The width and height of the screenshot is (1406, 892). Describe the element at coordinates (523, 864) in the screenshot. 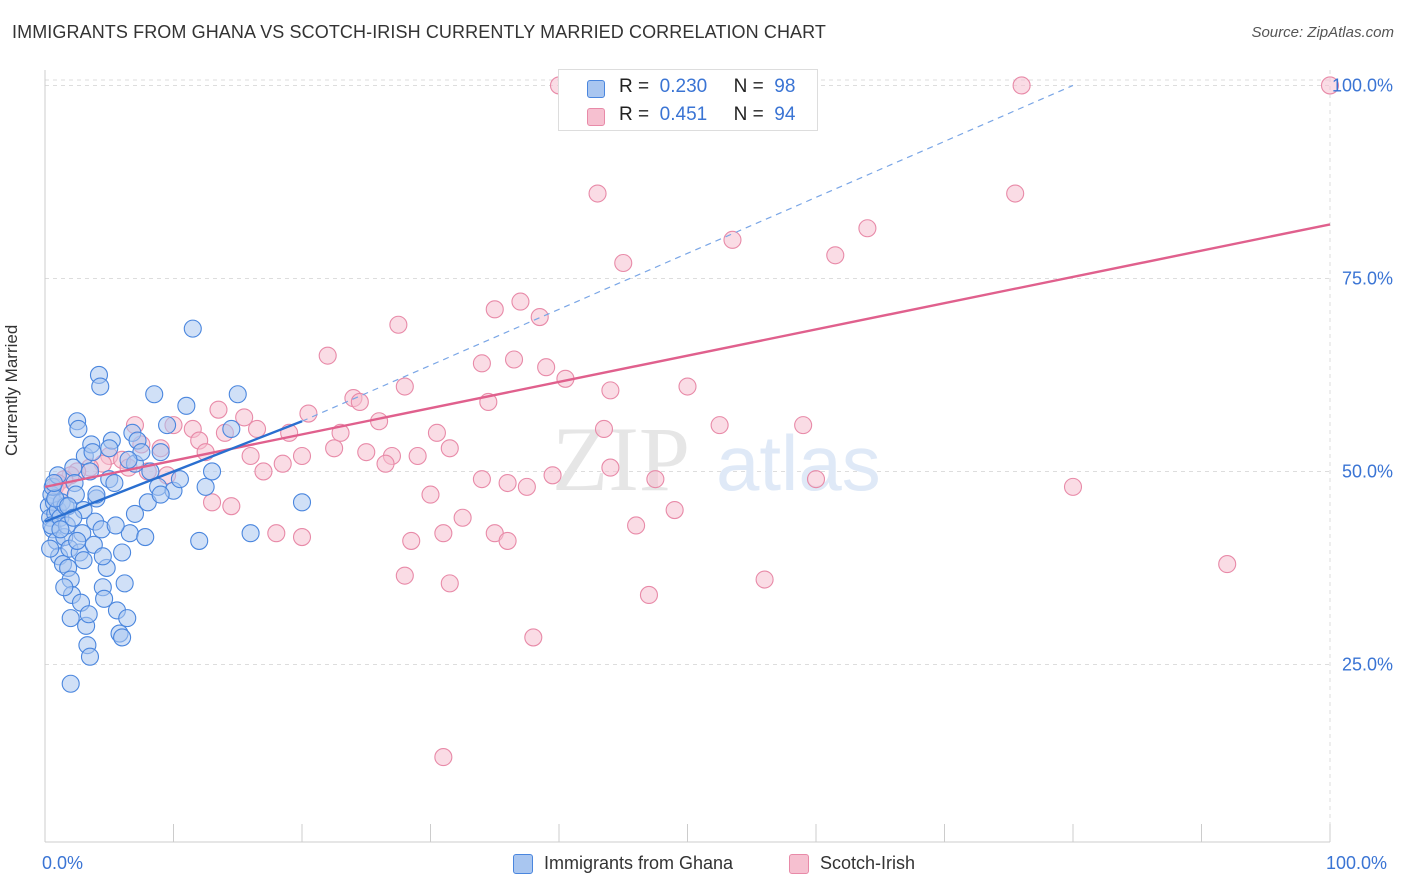

I see `legend-swatch-blue` at that location.